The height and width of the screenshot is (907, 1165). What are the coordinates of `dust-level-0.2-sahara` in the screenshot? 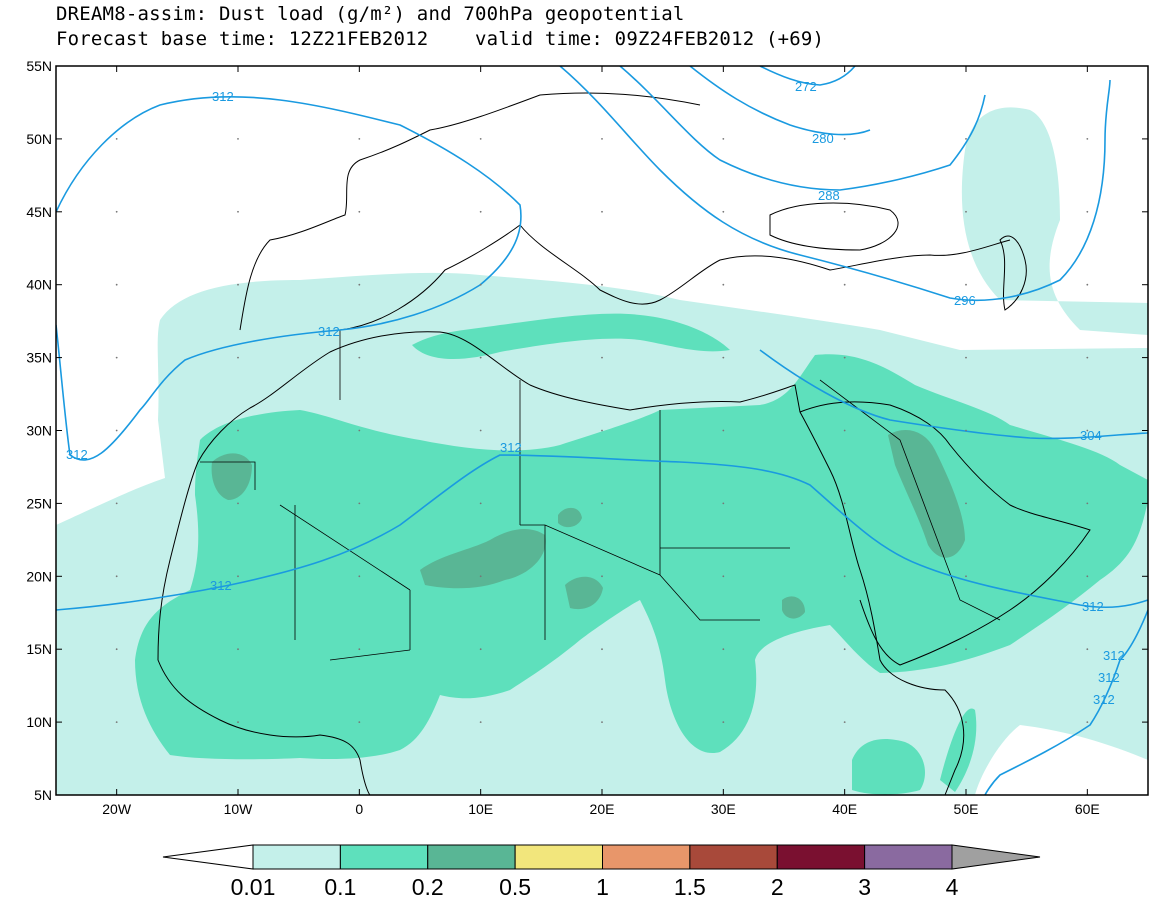 It's located at (483, 558).